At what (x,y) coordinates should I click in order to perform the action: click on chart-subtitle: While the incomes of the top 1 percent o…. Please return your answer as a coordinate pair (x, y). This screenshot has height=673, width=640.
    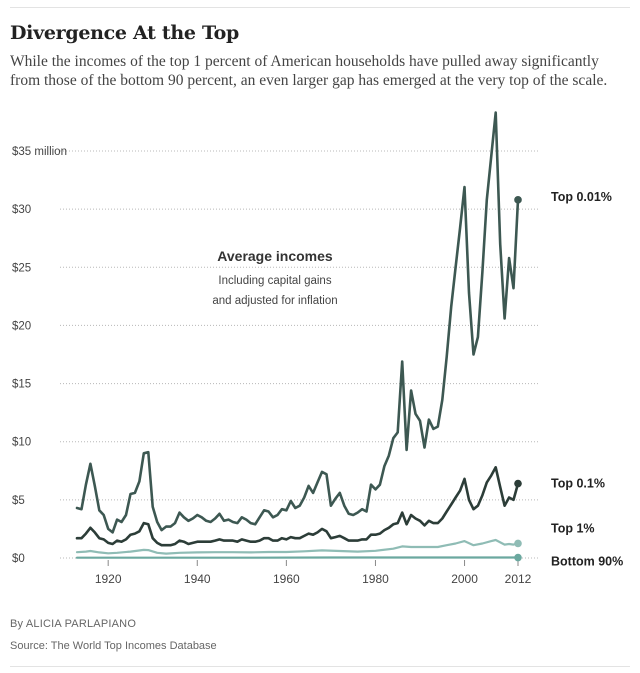
    Looking at the image, I should click on (309, 71).